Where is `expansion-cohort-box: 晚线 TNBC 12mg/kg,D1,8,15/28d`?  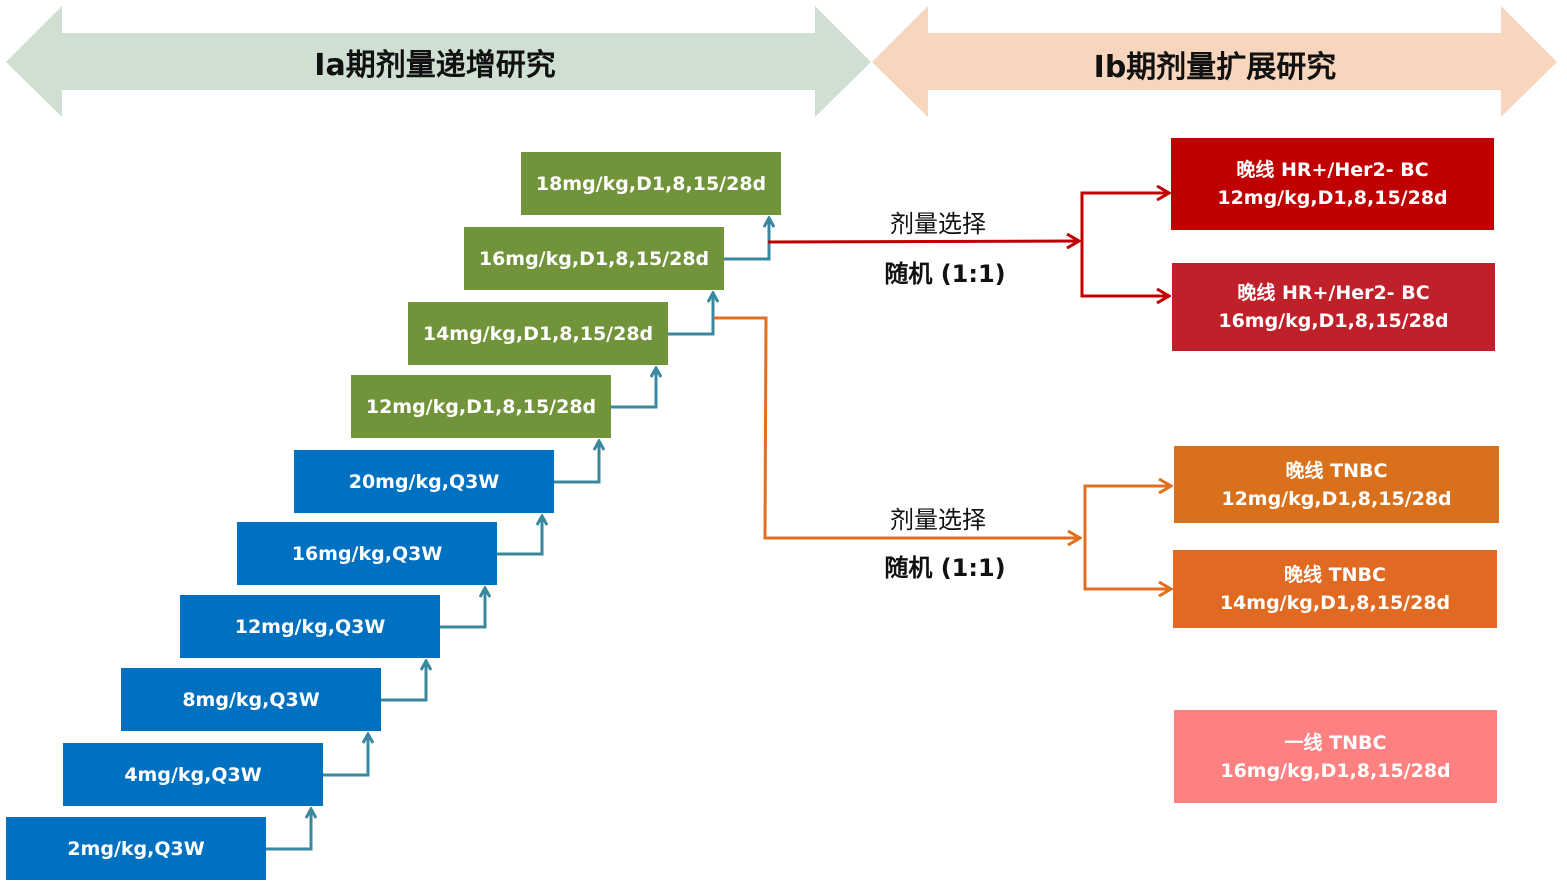
expansion-cohort-box: 晚线 TNBC 12mg/kg,D1,8,15/28d is located at coordinates (1336, 484).